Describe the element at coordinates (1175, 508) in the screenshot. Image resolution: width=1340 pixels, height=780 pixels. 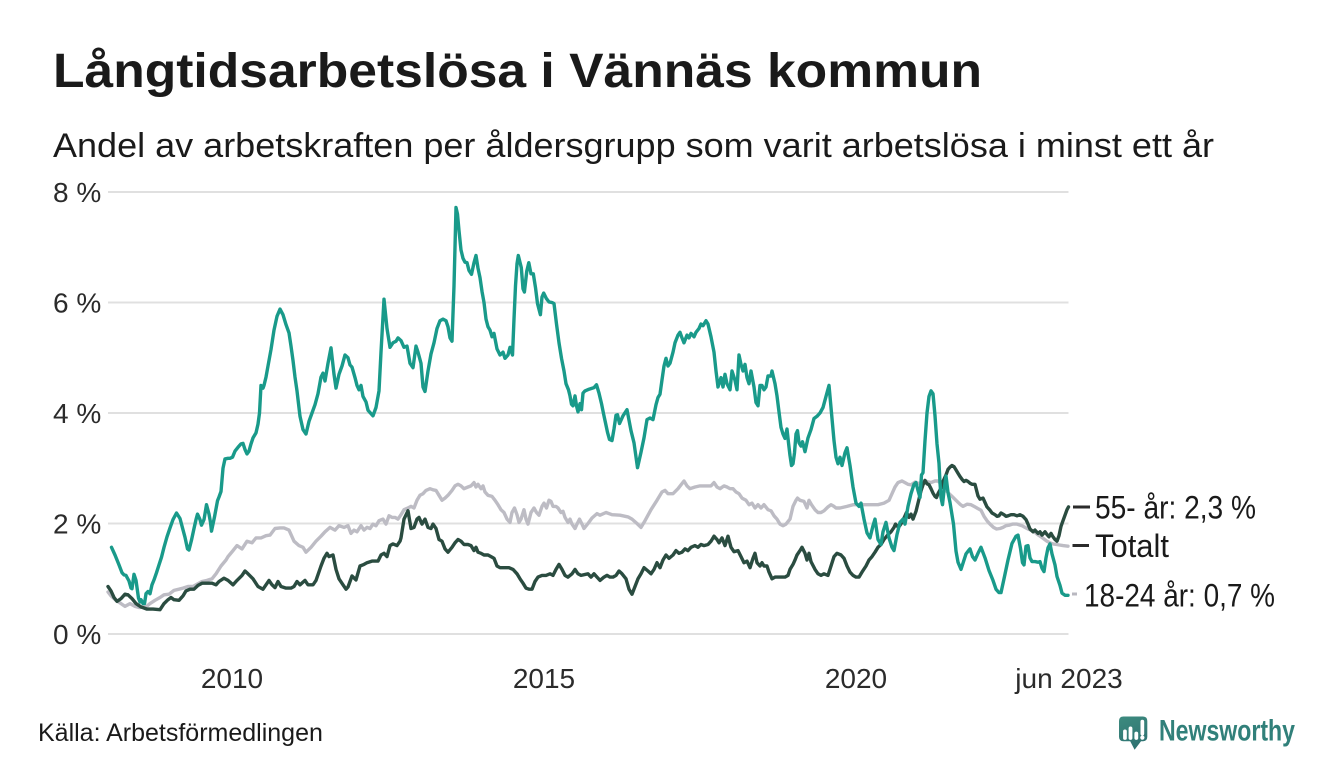
I see `svg-text: 55- år: 2,3 %` at that location.